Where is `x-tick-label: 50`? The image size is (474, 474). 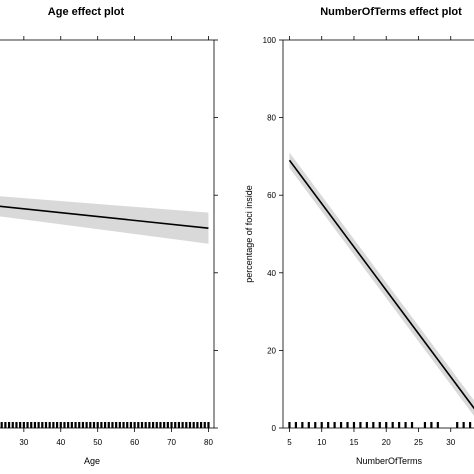
x-tick-label: 50 is located at coordinates (97, 442).